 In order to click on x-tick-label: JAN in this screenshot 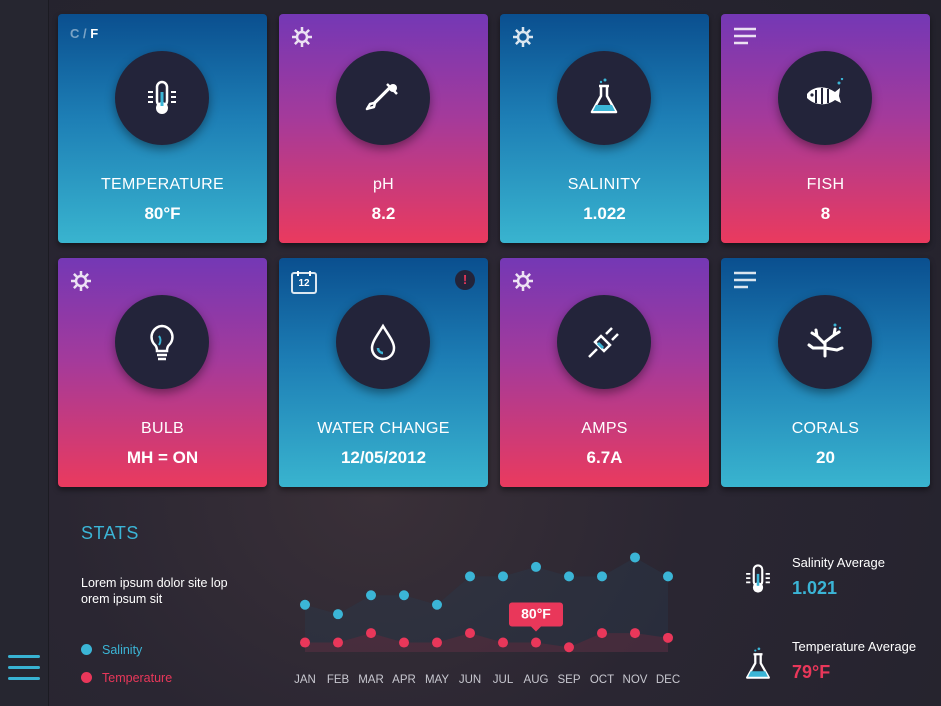, I will do `click(305, 680)`.